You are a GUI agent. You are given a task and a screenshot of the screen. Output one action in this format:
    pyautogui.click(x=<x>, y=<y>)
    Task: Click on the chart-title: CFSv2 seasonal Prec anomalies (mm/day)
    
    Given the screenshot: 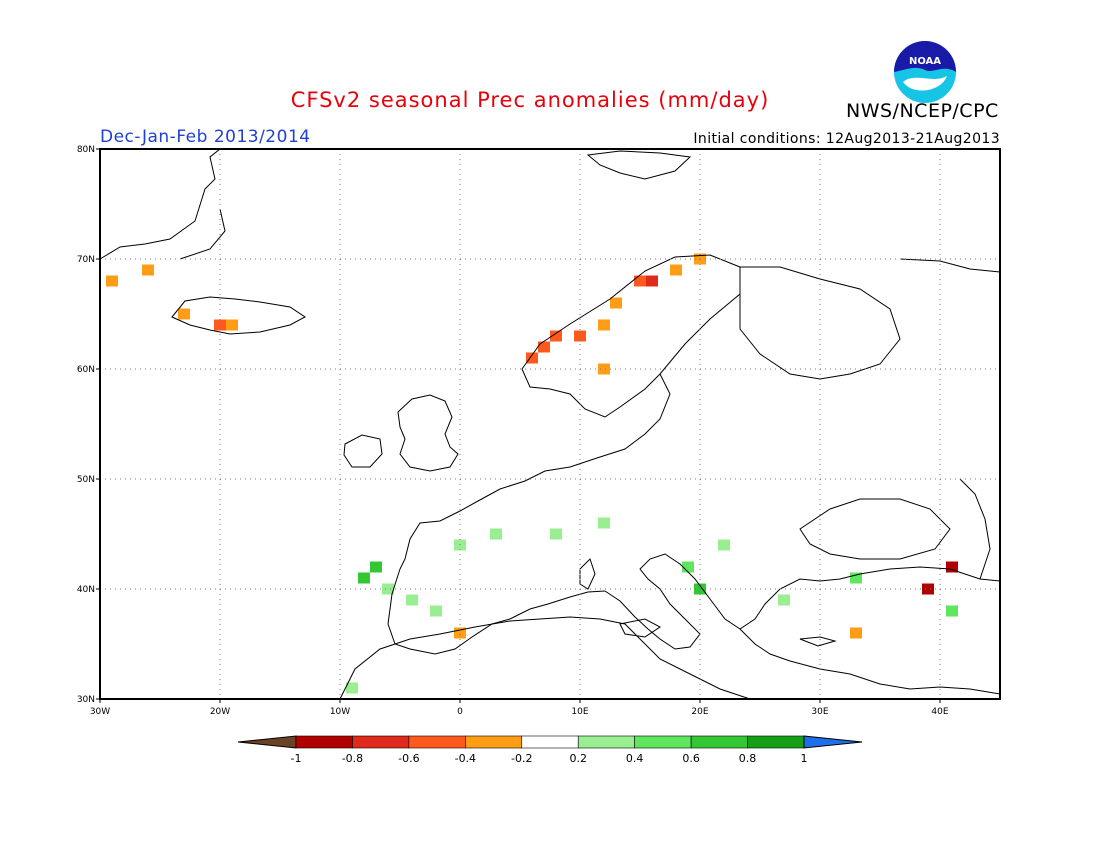 What is the action you would take?
    pyautogui.click(x=530, y=100)
    